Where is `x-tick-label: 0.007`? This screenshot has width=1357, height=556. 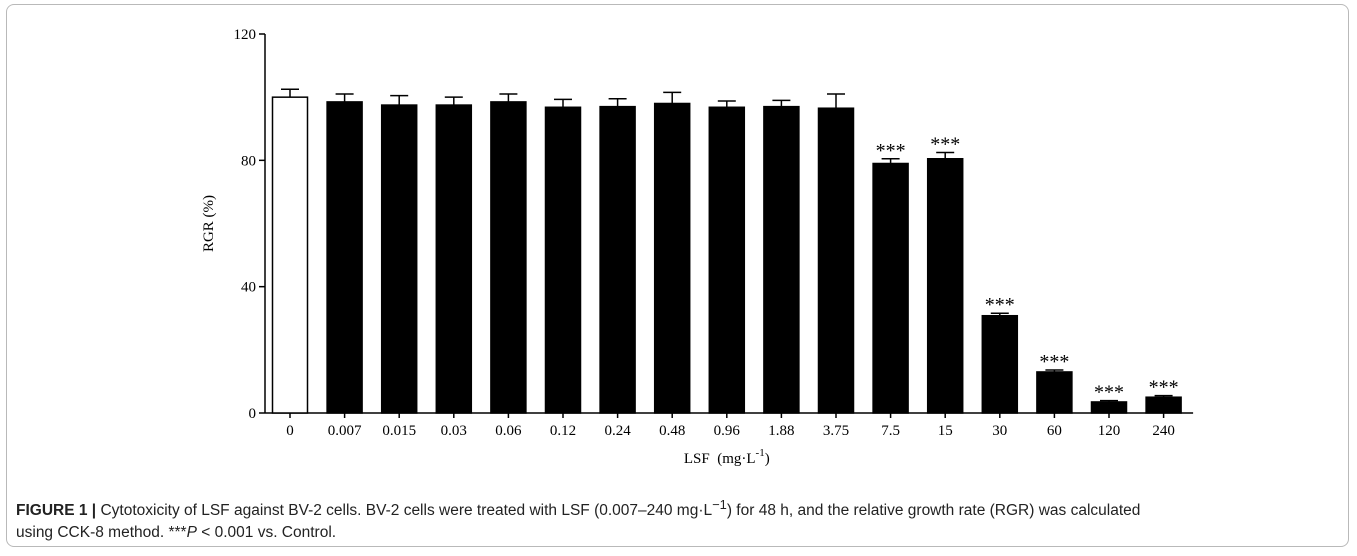
x-tick-label: 0.007 is located at coordinates (345, 431).